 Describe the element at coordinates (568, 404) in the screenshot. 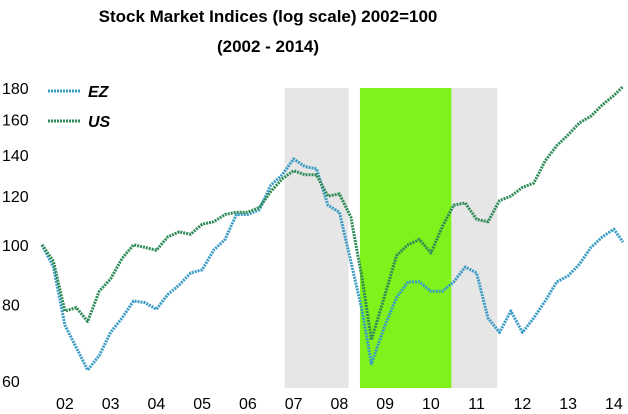

I see `x-tick-label: 13` at that location.